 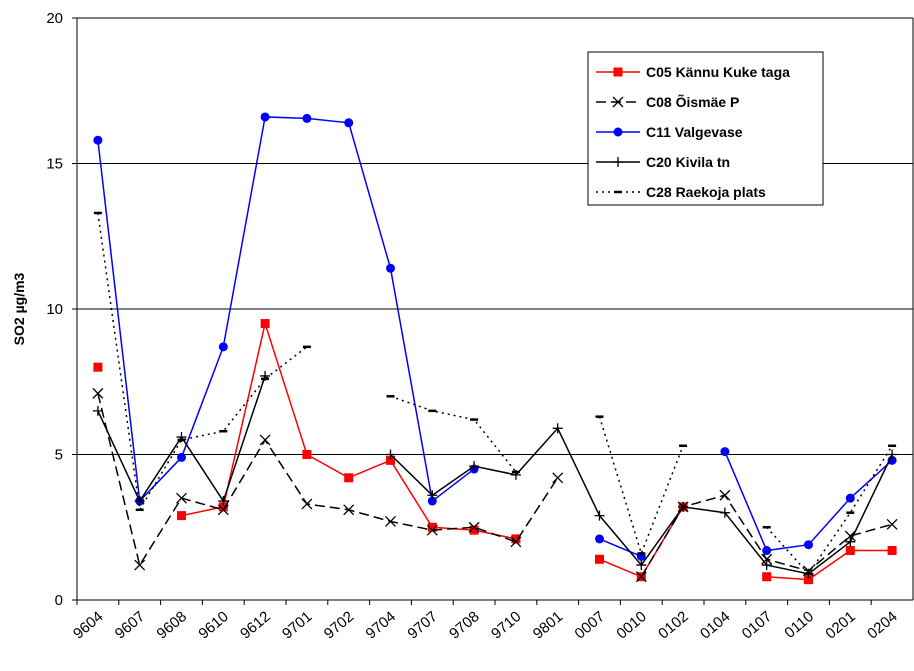 What do you see at coordinates (718, 72) in the screenshot?
I see `legend-label: C05 Kännu Kuke taga` at bounding box center [718, 72].